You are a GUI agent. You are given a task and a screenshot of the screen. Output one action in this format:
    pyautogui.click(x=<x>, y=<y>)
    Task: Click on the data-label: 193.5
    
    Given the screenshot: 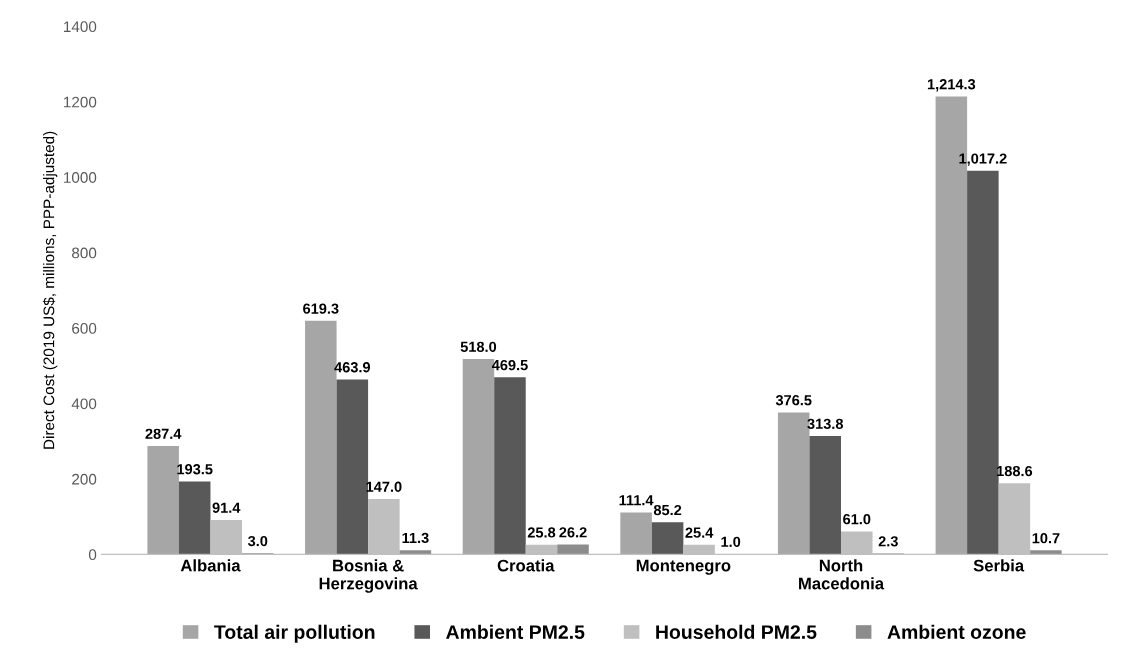 What is the action you would take?
    pyautogui.click(x=195, y=469)
    